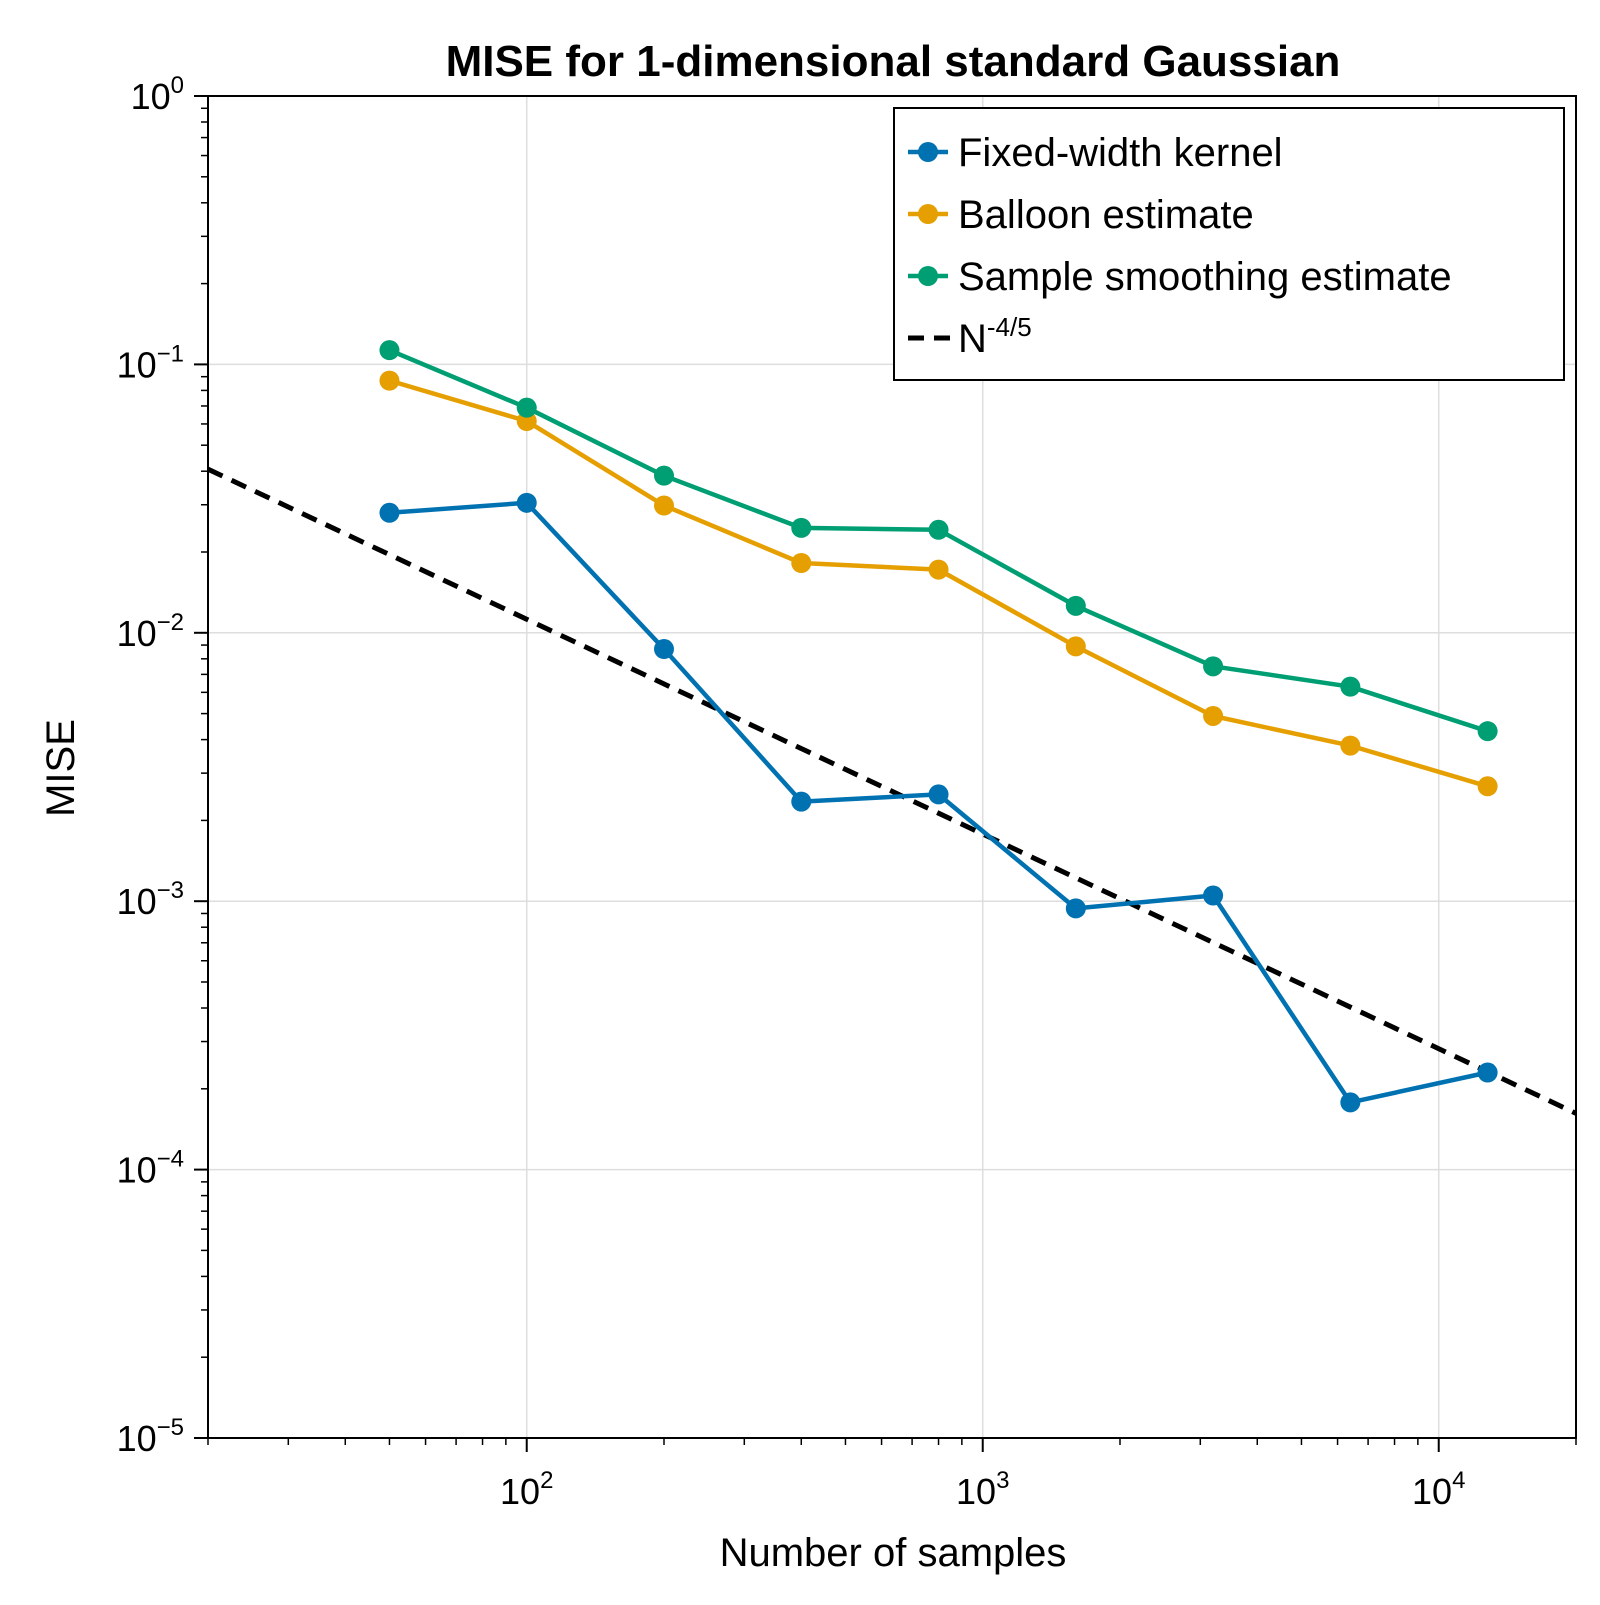 The width and height of the screenshot is (1600, 1605). I want to click on legend-label-fixed-width-kernel: Fixed-width kernel, so click(1120, 153).